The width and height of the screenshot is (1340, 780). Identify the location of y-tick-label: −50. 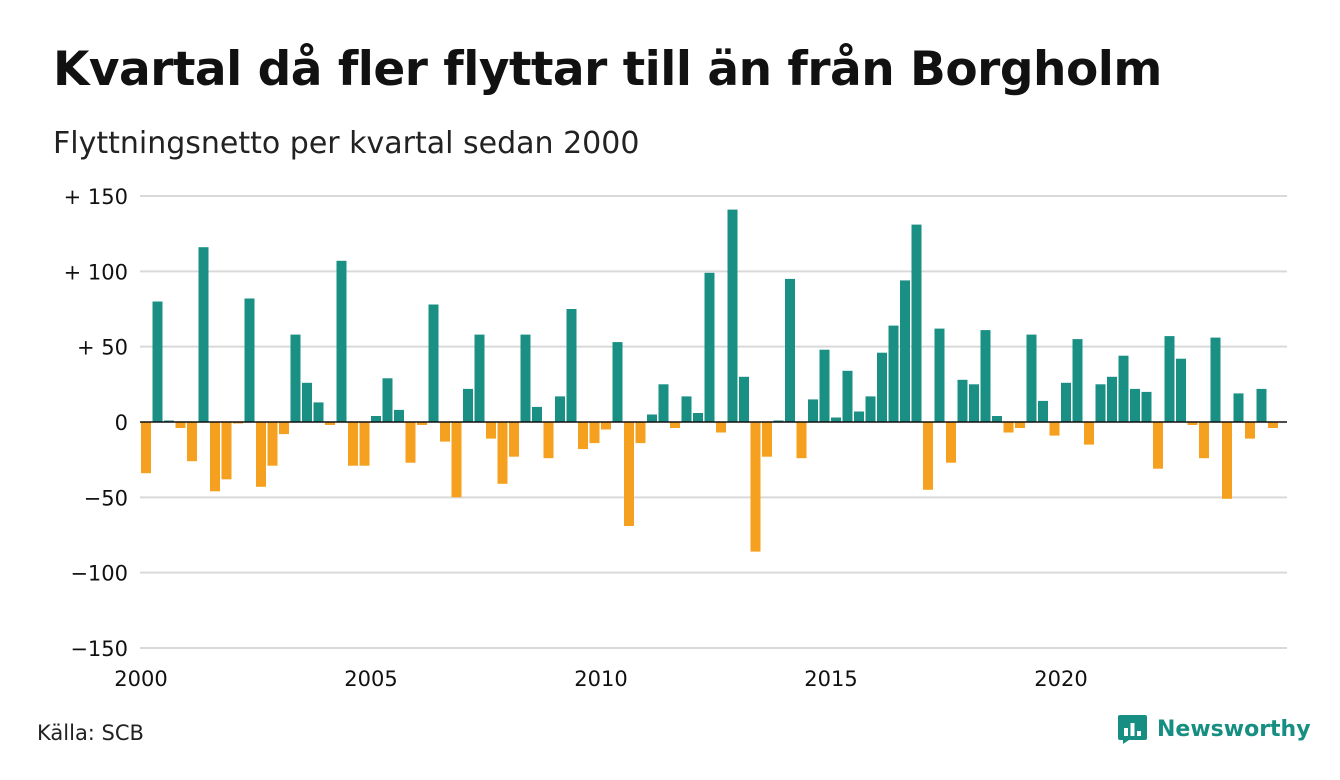
(106, 498).